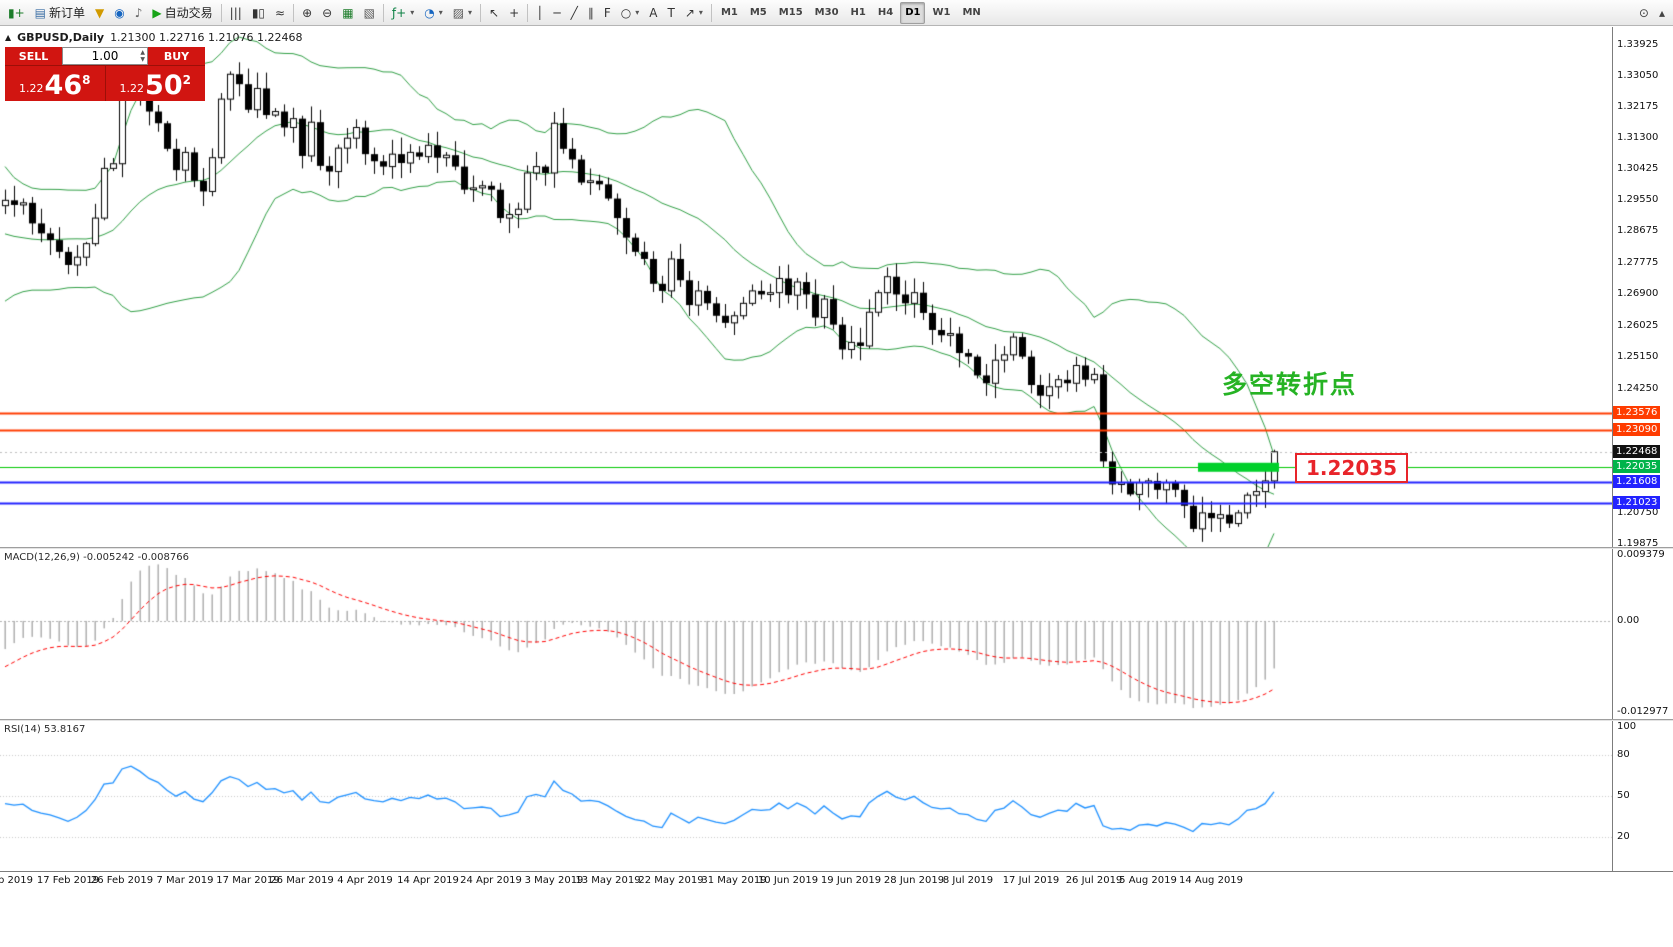 The image size is (1673, 947). What do you see at coordinates (630, 13) in the screenshot?
I see `shapes-button: ○ ▾` at bounding box center [630, 13].